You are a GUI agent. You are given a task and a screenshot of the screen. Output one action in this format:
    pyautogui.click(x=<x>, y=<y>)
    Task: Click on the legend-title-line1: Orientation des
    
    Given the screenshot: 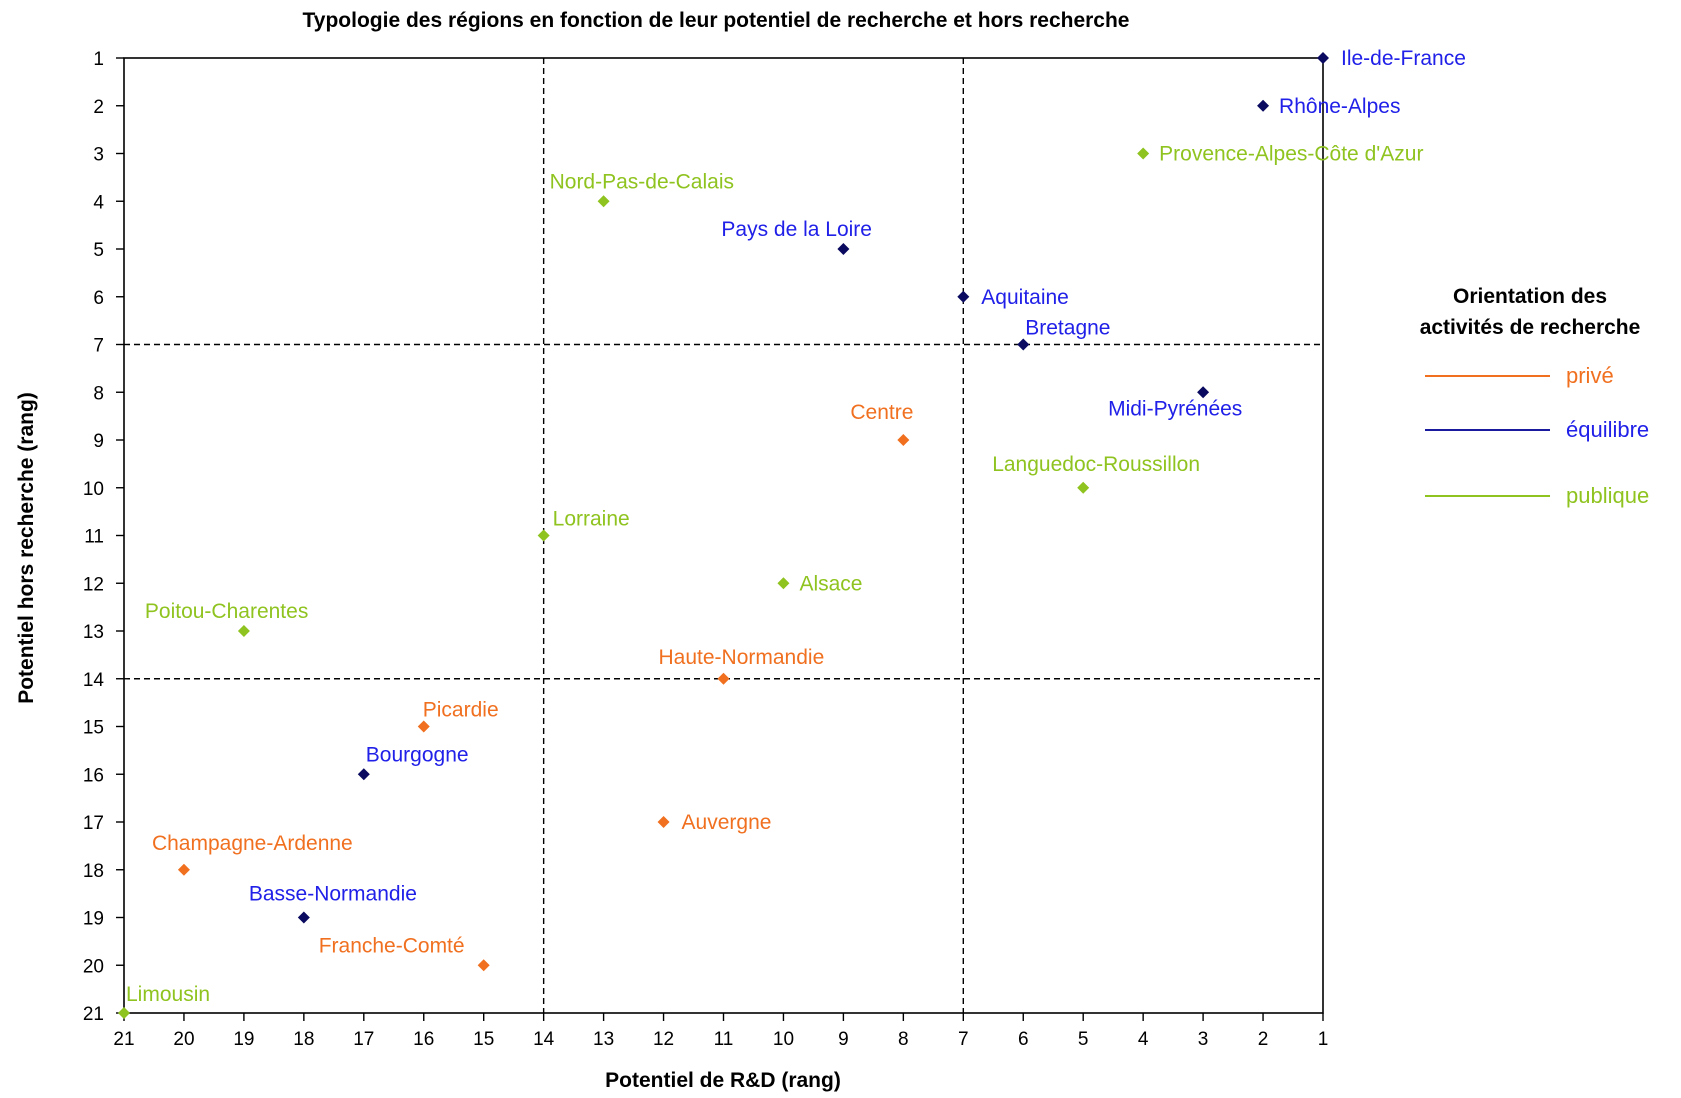 What is the action you would take?
    pyautogui.click(x=1530, y=296)
    